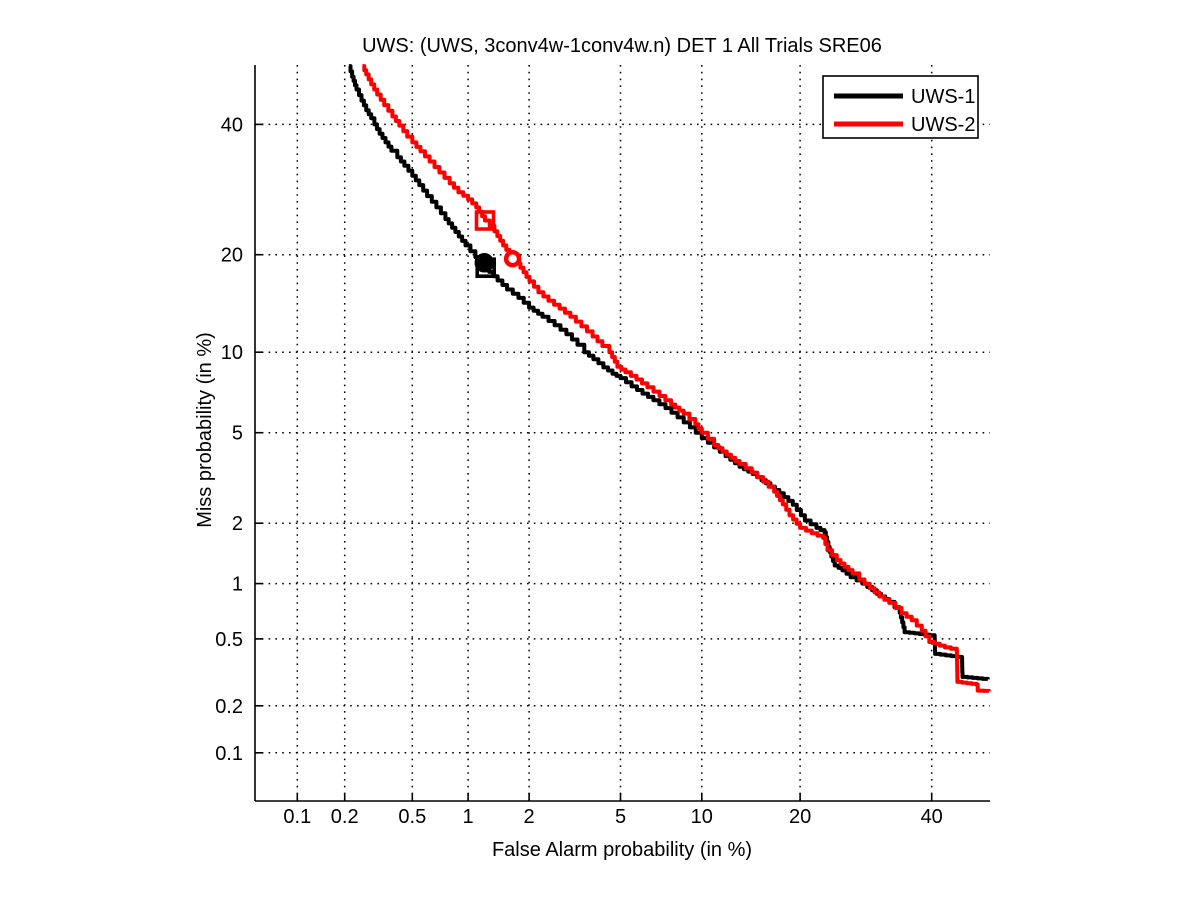  What do you see at coordinates (702, 817) in the screenshot?
I see `x-tick-label: 10` at bounding box center [702, 817].